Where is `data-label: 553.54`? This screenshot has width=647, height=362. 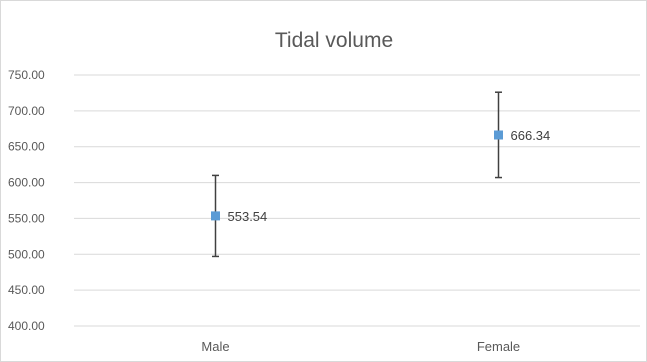 data-label: 553.54 is located at coordinates (248, 216).